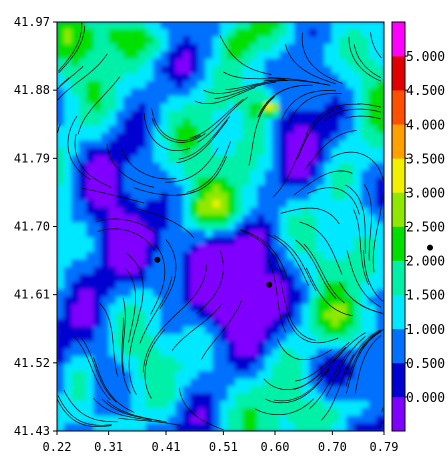  I want to click on x-tick-label: 0.51, so click(223, 447).